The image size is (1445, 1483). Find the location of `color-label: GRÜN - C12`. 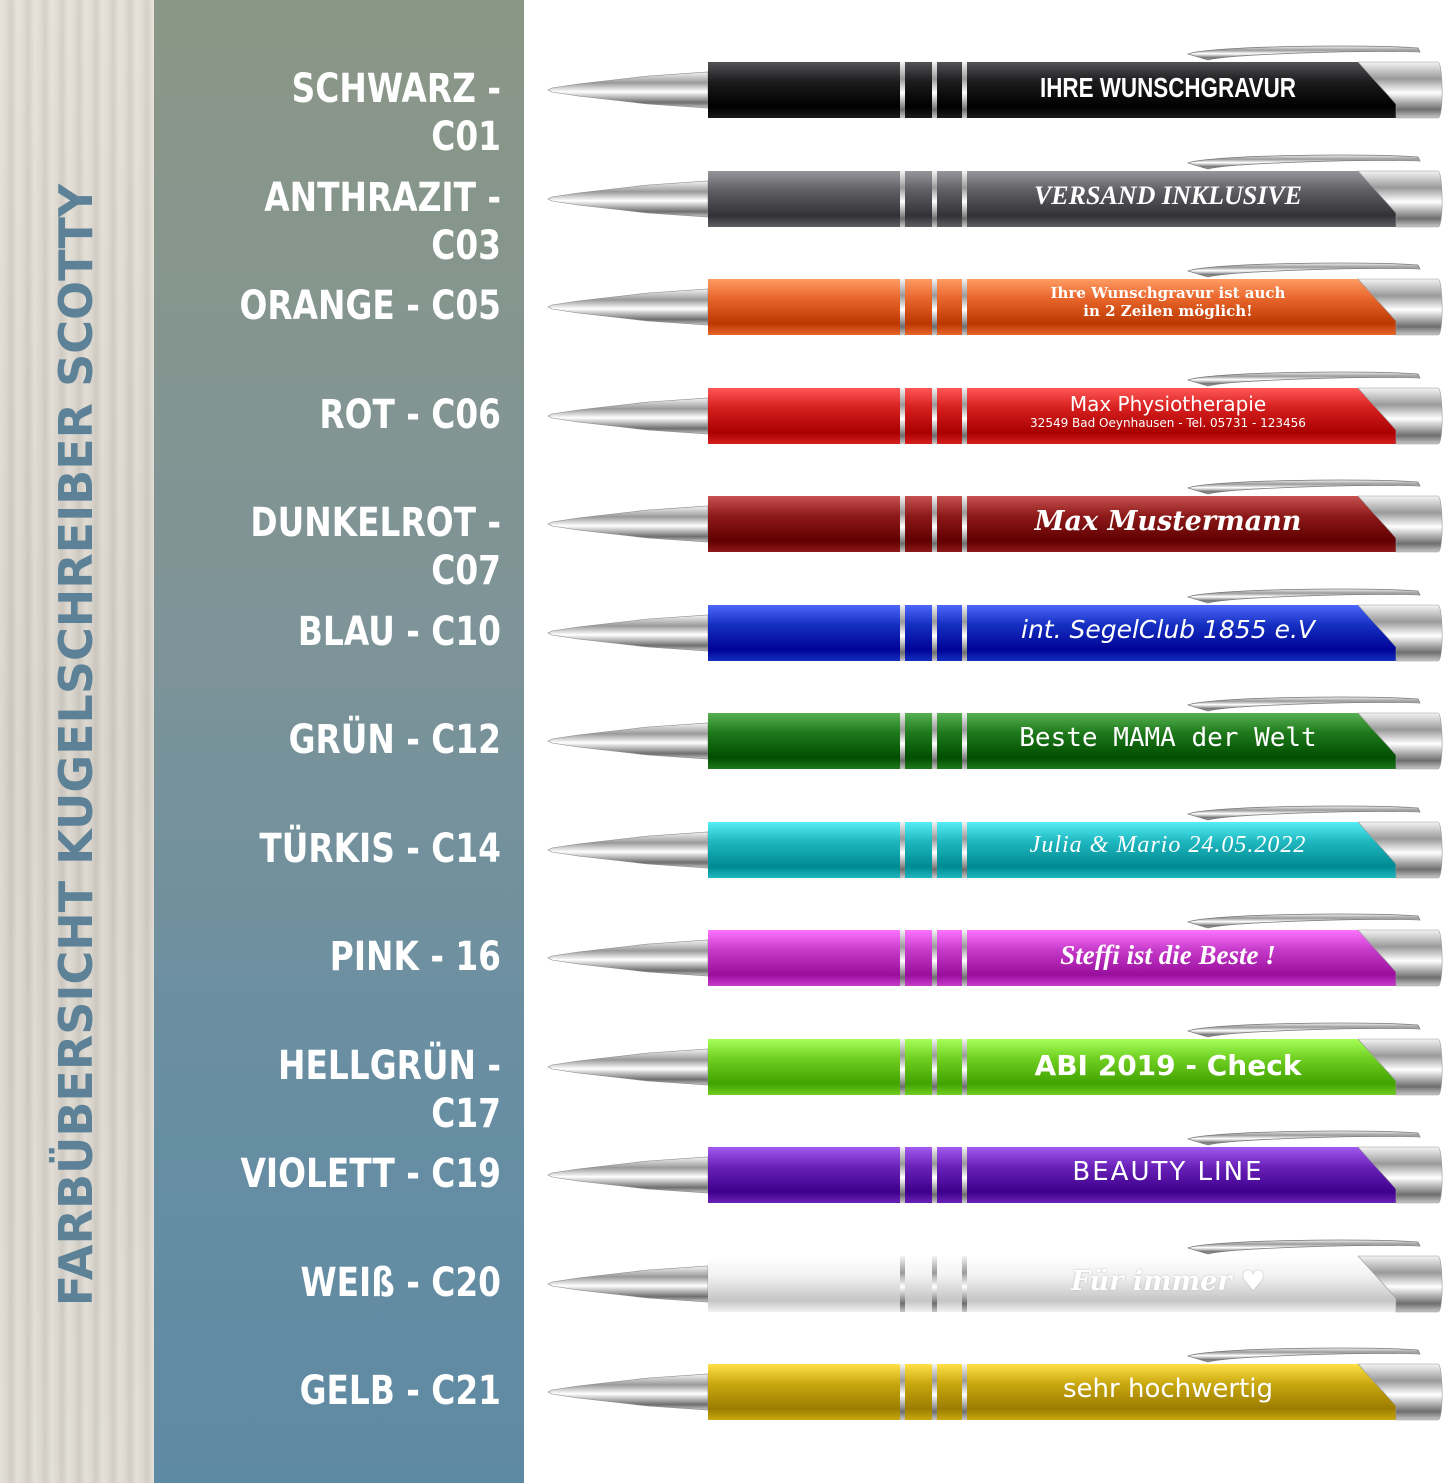

color-label: GRÜN - C12 is located at coordinates (394, 740).